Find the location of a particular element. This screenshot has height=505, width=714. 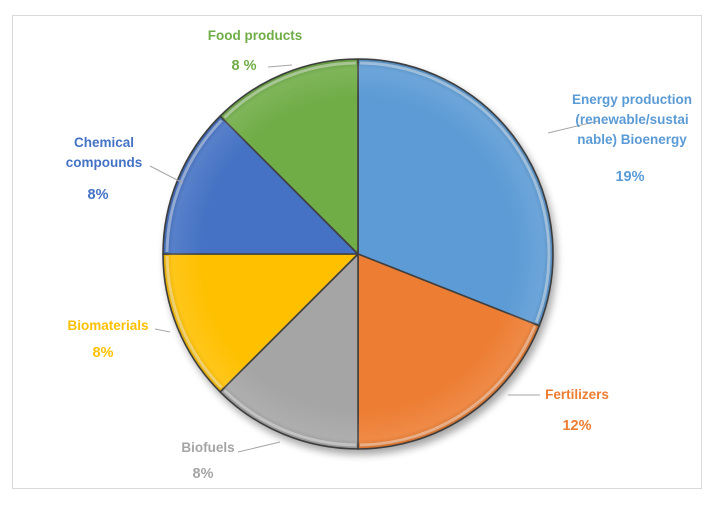

slice-percent-label: 8 % is located at coordinates (244, 66).